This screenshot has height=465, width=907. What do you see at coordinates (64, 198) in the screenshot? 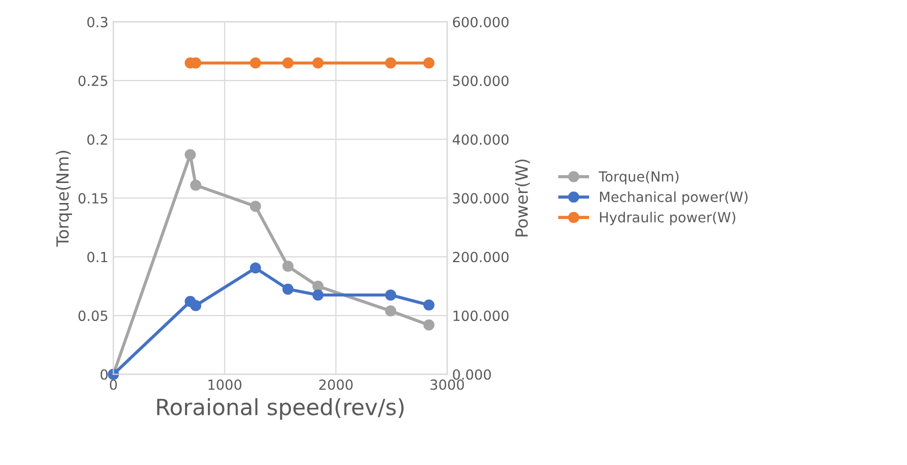
I see `y-axis-title: Torque(Nm)` at bounding box center [64, 198].